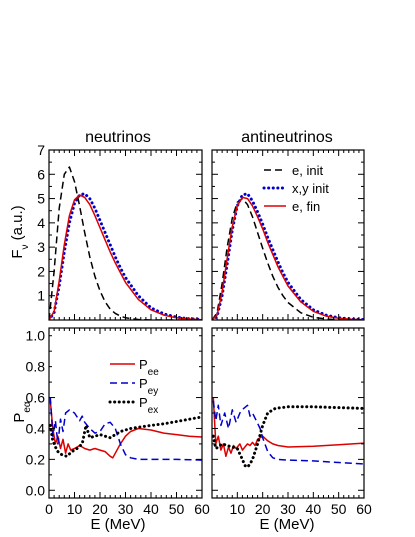 This screenshot has height=537, width=415. Describe the element at coordinates (310, 188) in the screenshot. I see `legend-label: x,y init` at that location.